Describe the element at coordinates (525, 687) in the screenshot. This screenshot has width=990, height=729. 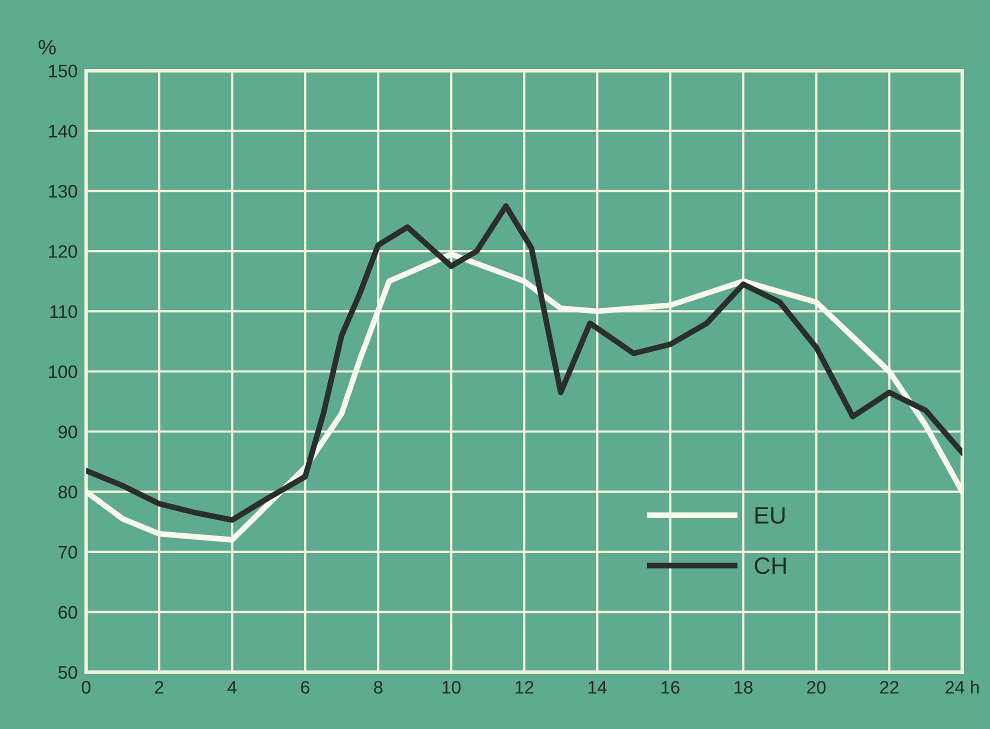
I see `x-tick-label: 12` at that location.